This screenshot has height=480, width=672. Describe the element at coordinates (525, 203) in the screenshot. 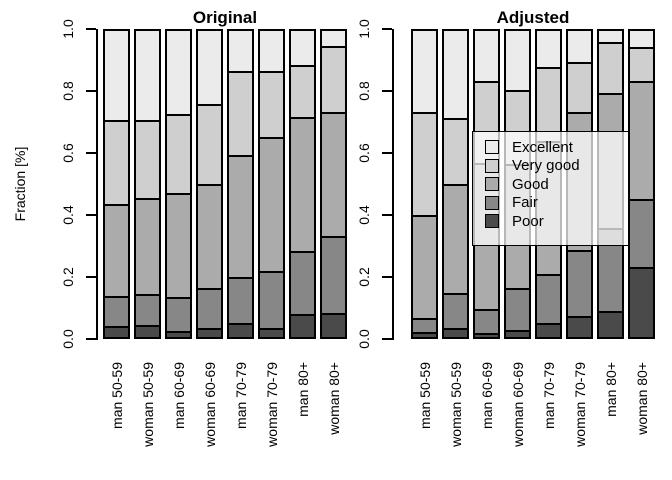

I see `legend-label: Fair` at that location.